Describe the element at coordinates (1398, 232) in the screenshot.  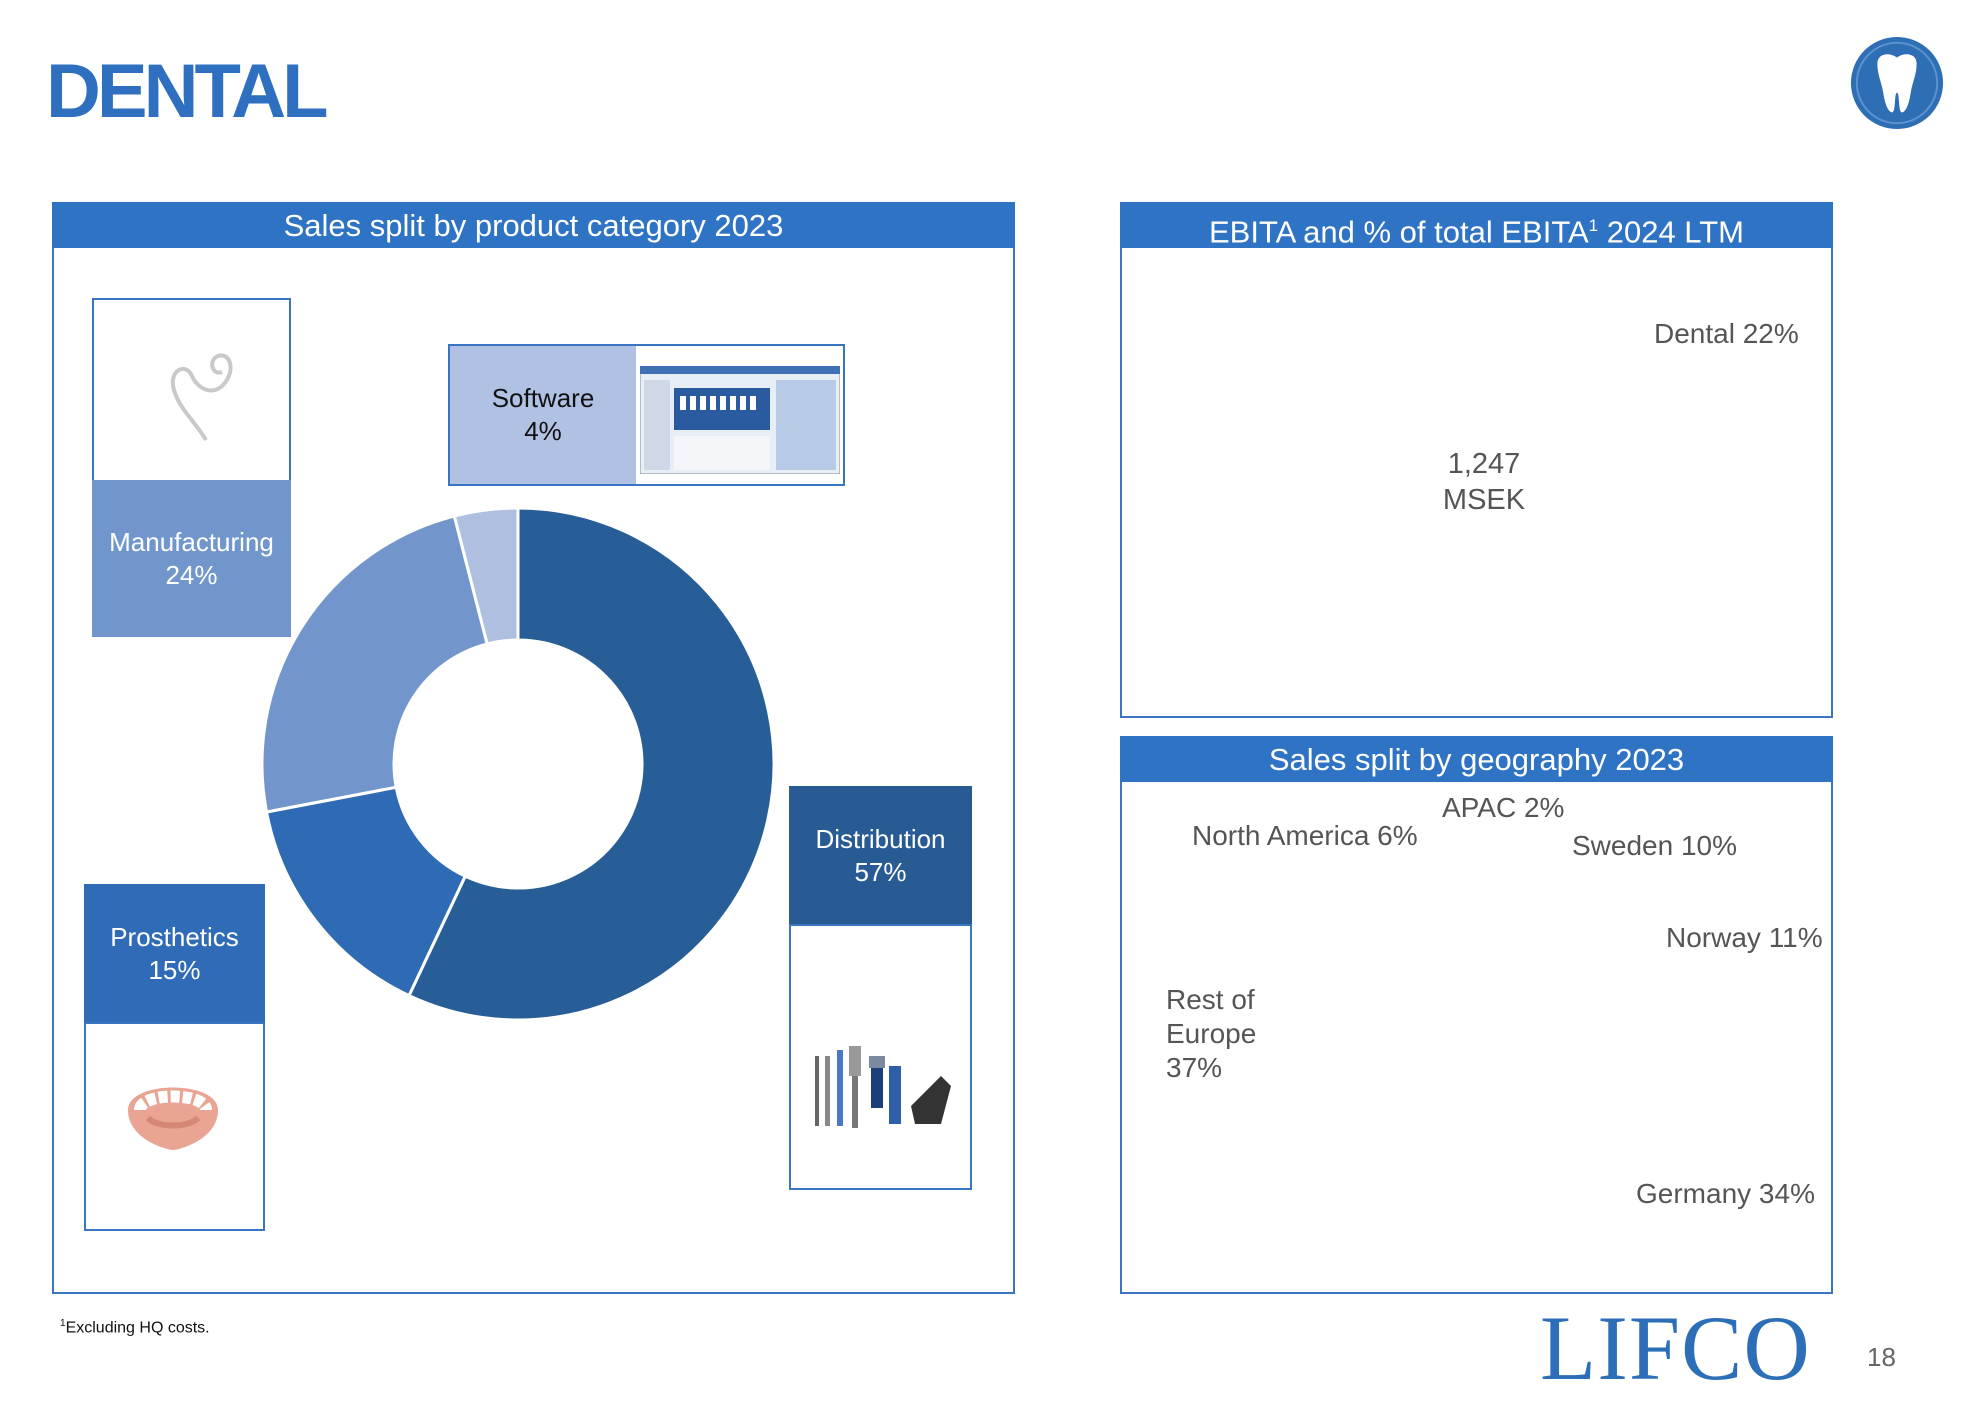
I see `ebita-title-main: EBITA and % of total EBITA` at that location.